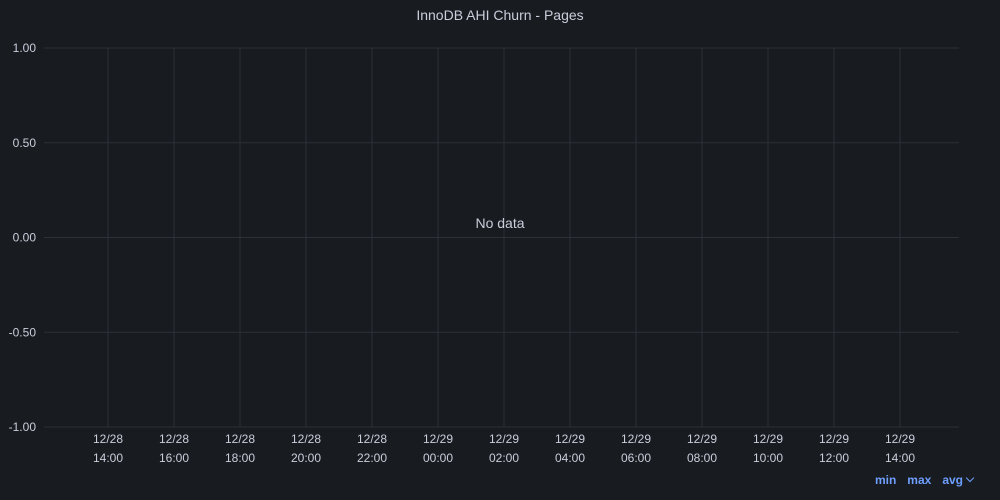 Image resolution: width=1000 pixels, height=500 pixels. I want to click on x-tick-time-label: 18:00, so click(240, 458).